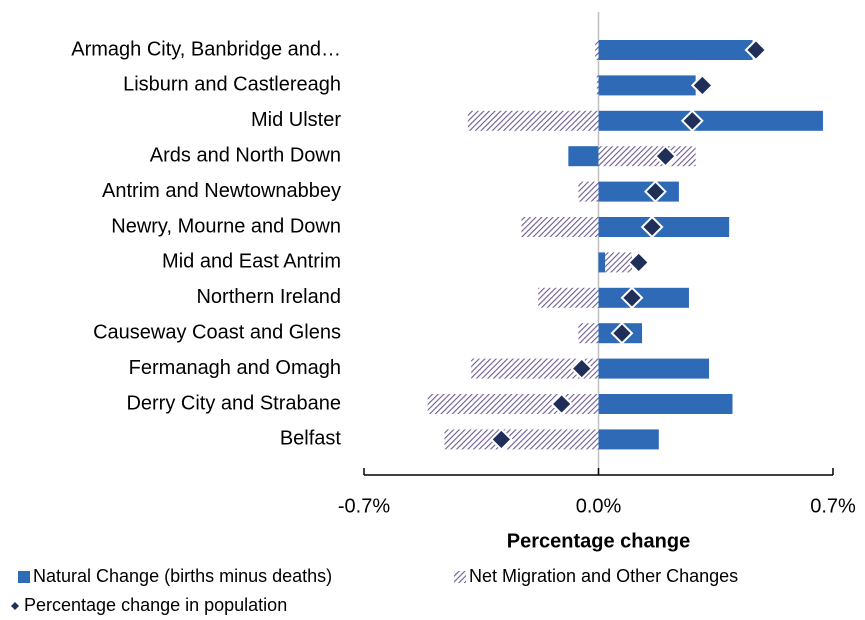 The height and width of the screenshot is (620, 865). What do you see at coordinates (296, 120) in the screenshot?
I see `category-label: Mid Ulster` at bounding box center [296, 120].